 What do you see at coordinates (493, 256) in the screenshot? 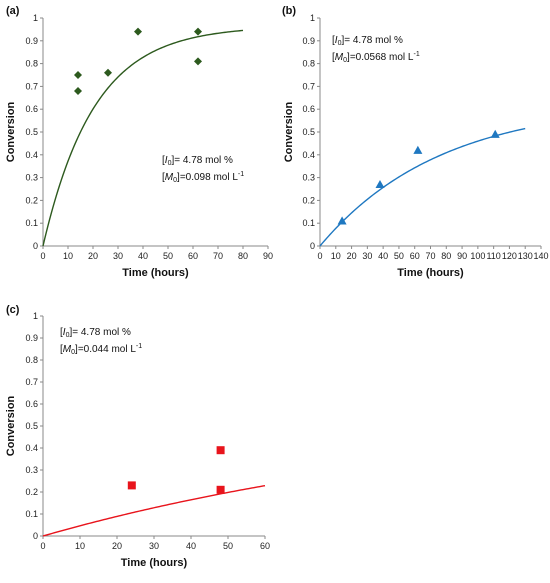
I see `x-tick-label: 110` at bounding box center [493, 256].